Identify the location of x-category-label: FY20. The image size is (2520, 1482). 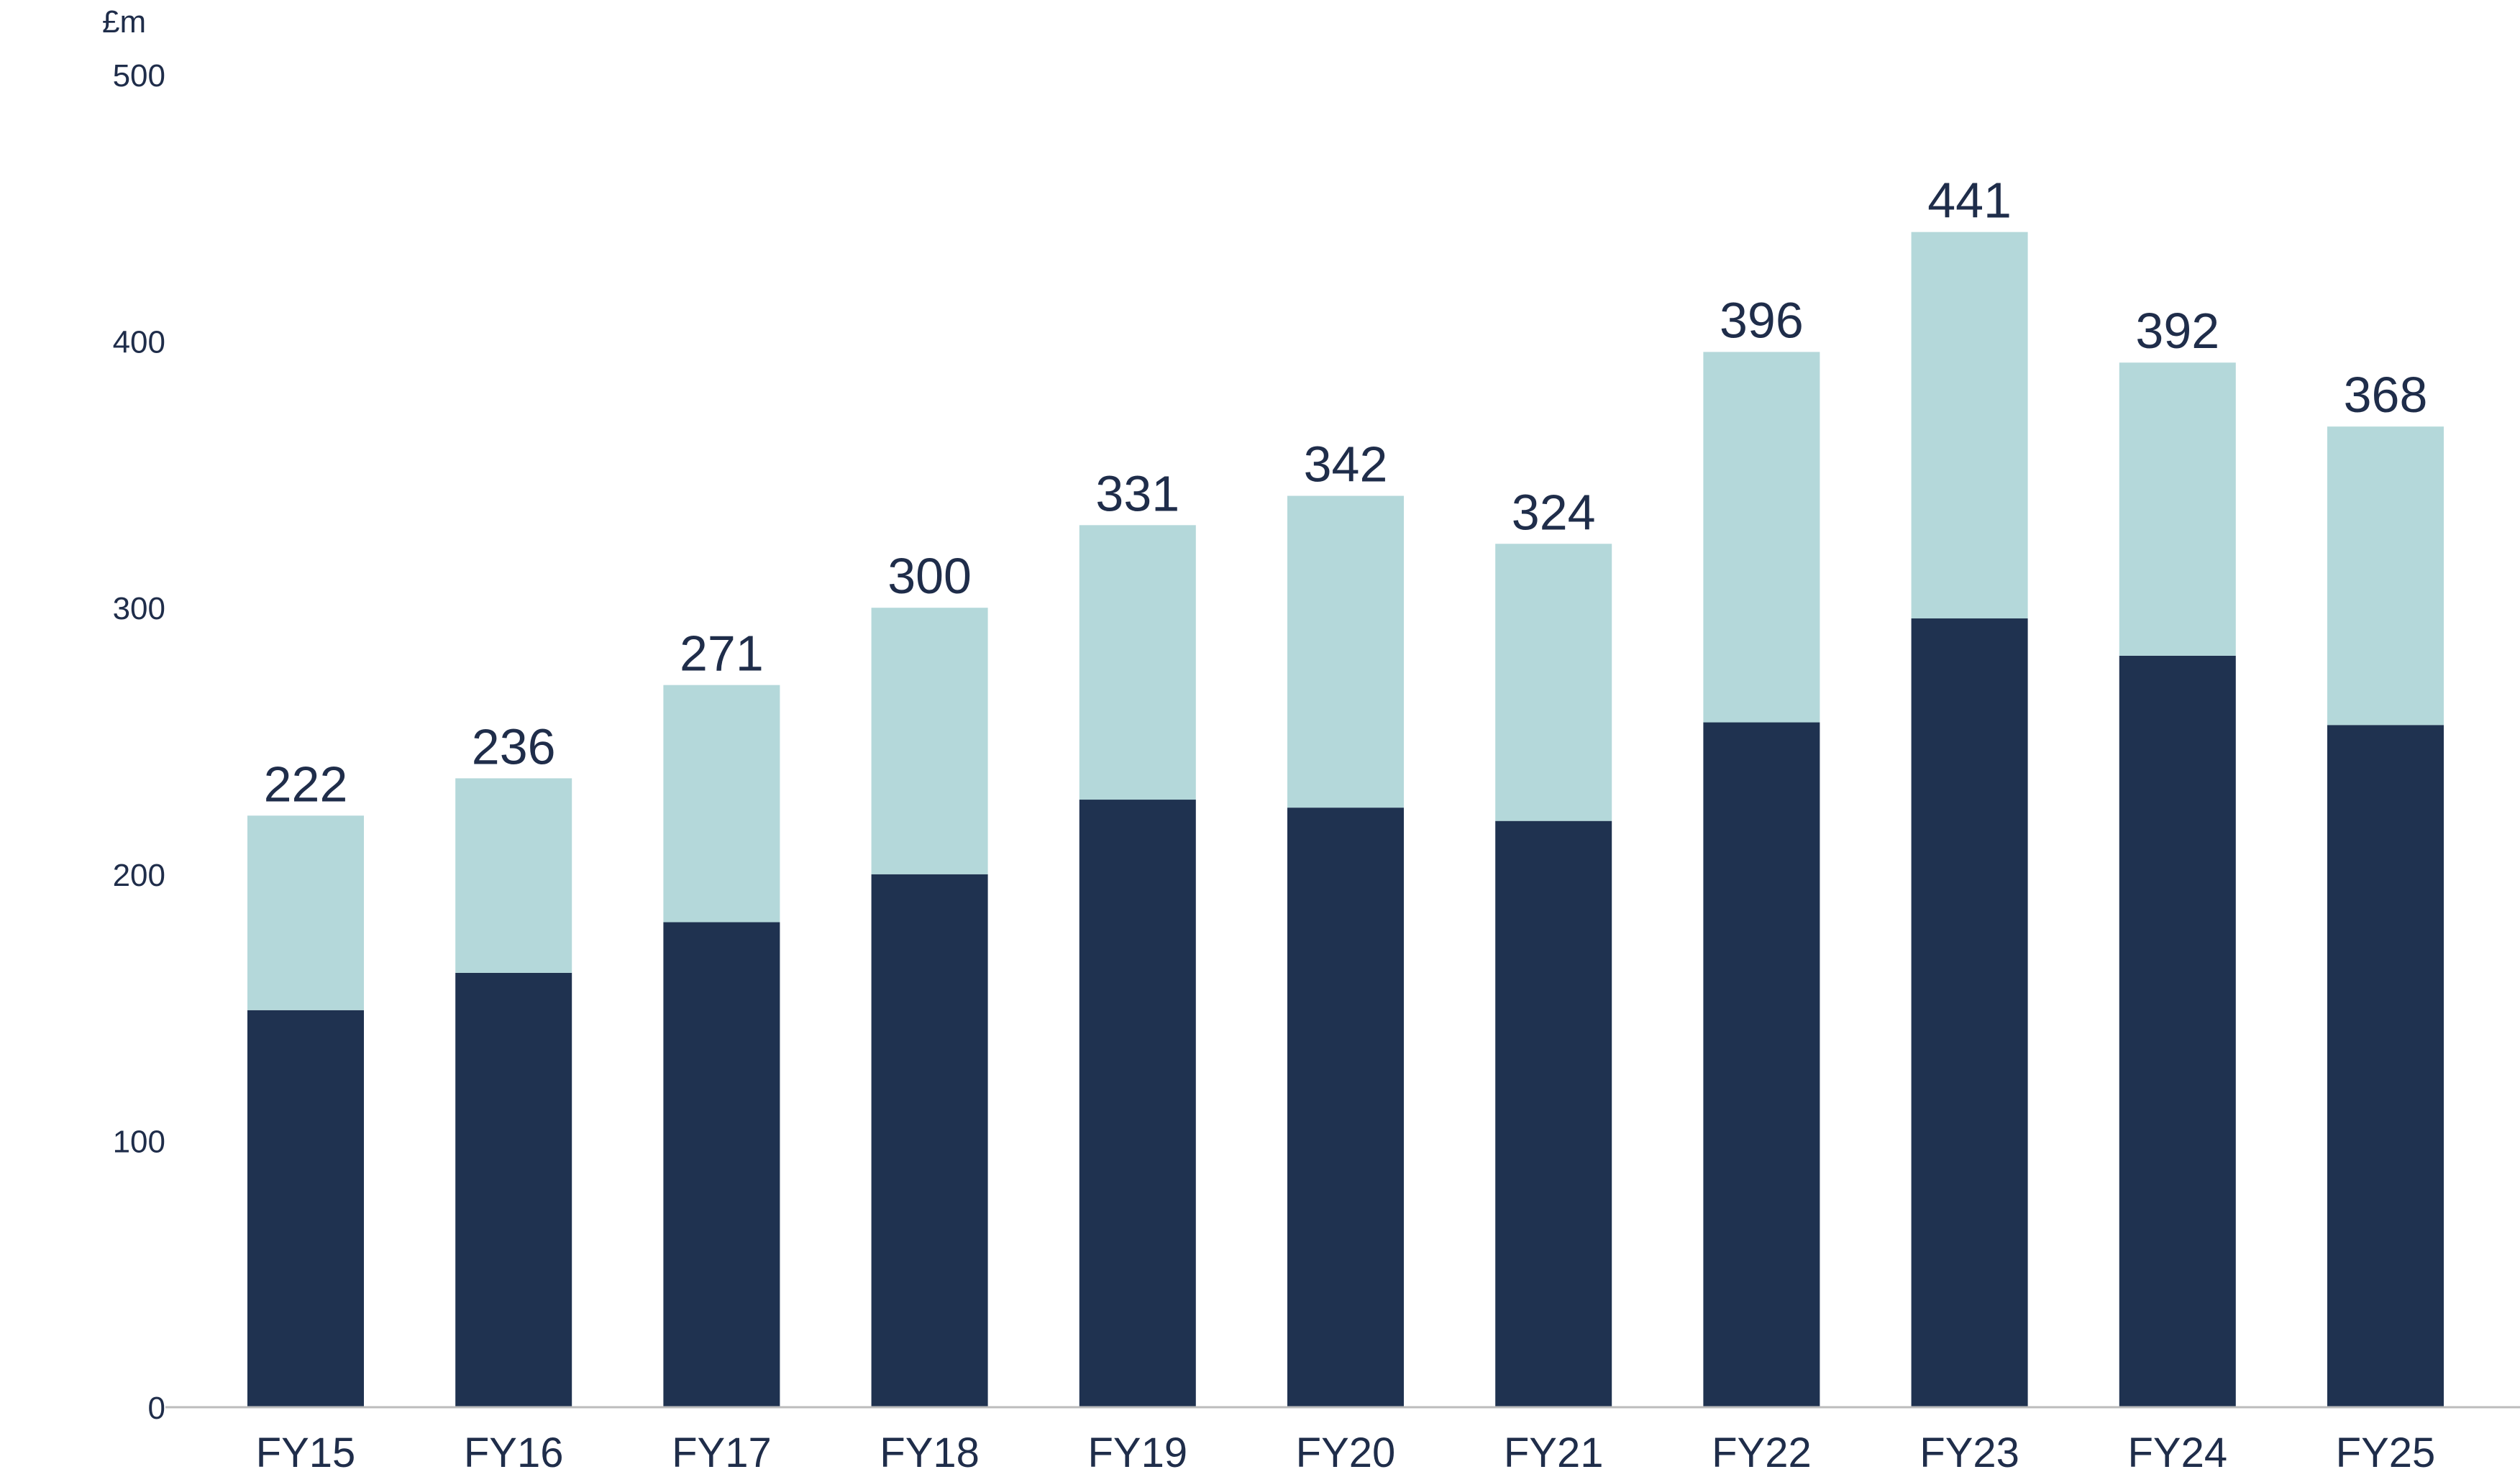
(1346, 1453).